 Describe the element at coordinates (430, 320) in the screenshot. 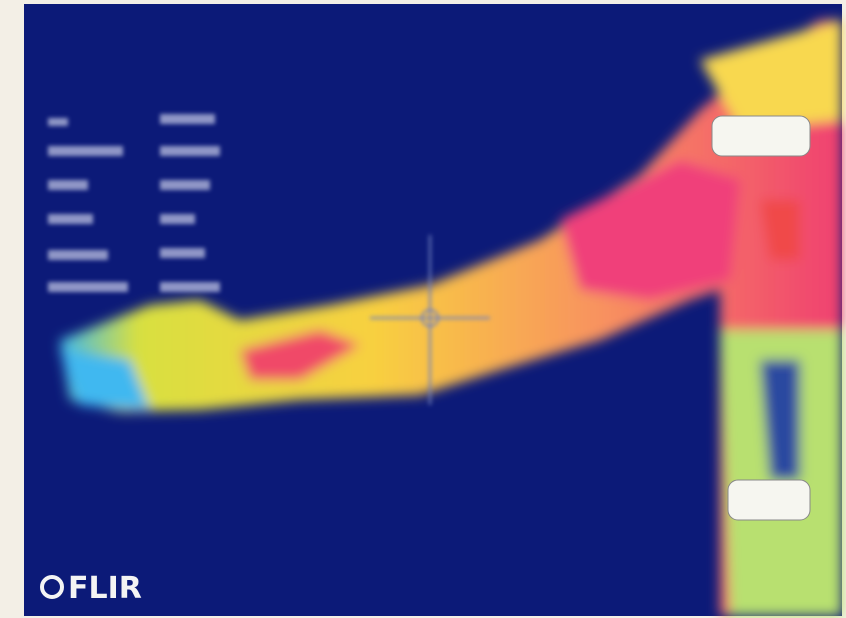

I see `crosshair` at that location.